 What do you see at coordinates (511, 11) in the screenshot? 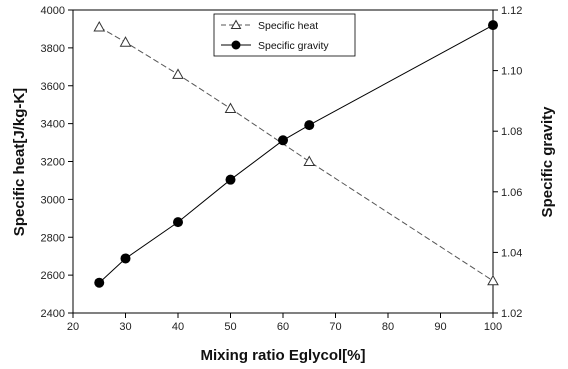
I see `y2-tick-label: 1.12` at bounding box center [511, 11].